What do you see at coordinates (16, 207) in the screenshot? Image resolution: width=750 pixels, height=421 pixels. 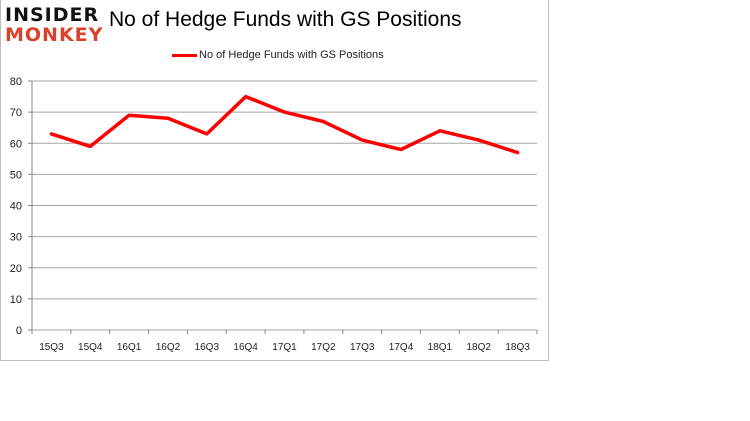 I see `y-tick-label: 40` at bounding box center [16, 207].